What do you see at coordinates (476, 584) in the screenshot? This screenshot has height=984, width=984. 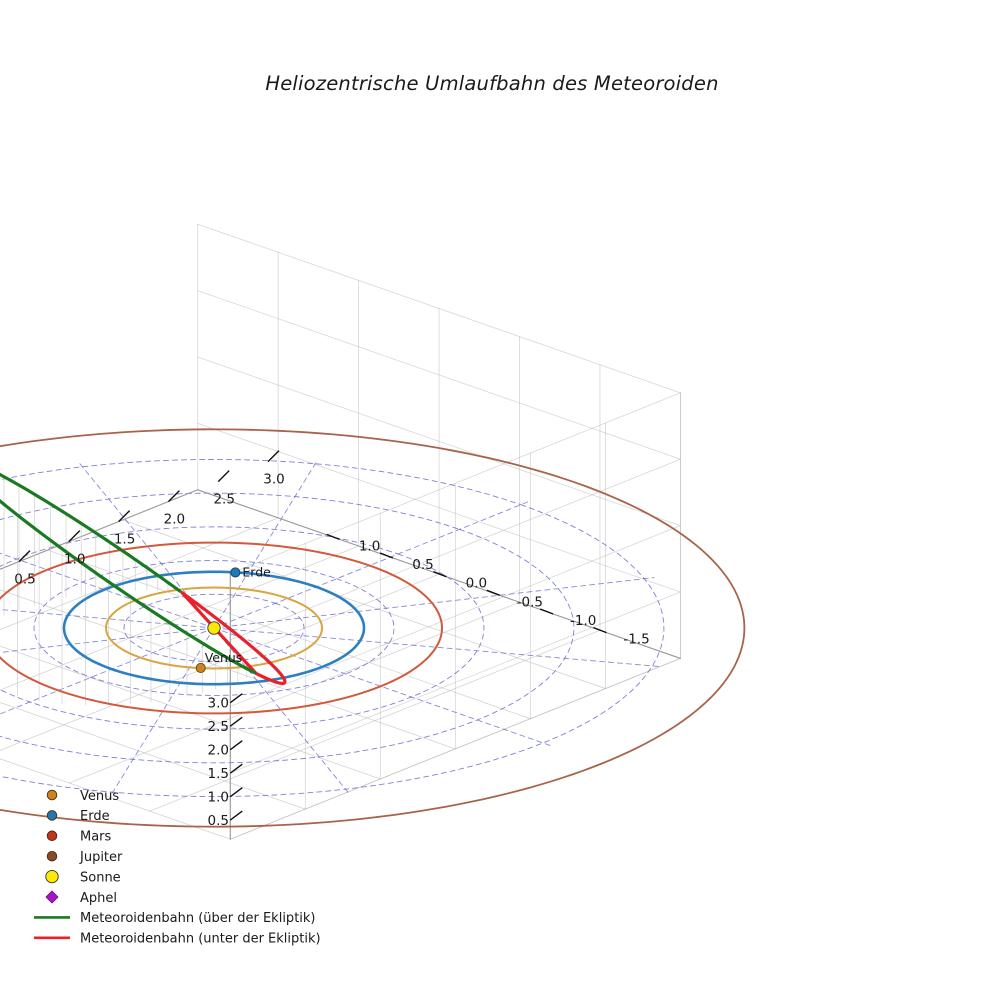 I see `y-tick-label: 0.0` at bounding box center [476, 584].